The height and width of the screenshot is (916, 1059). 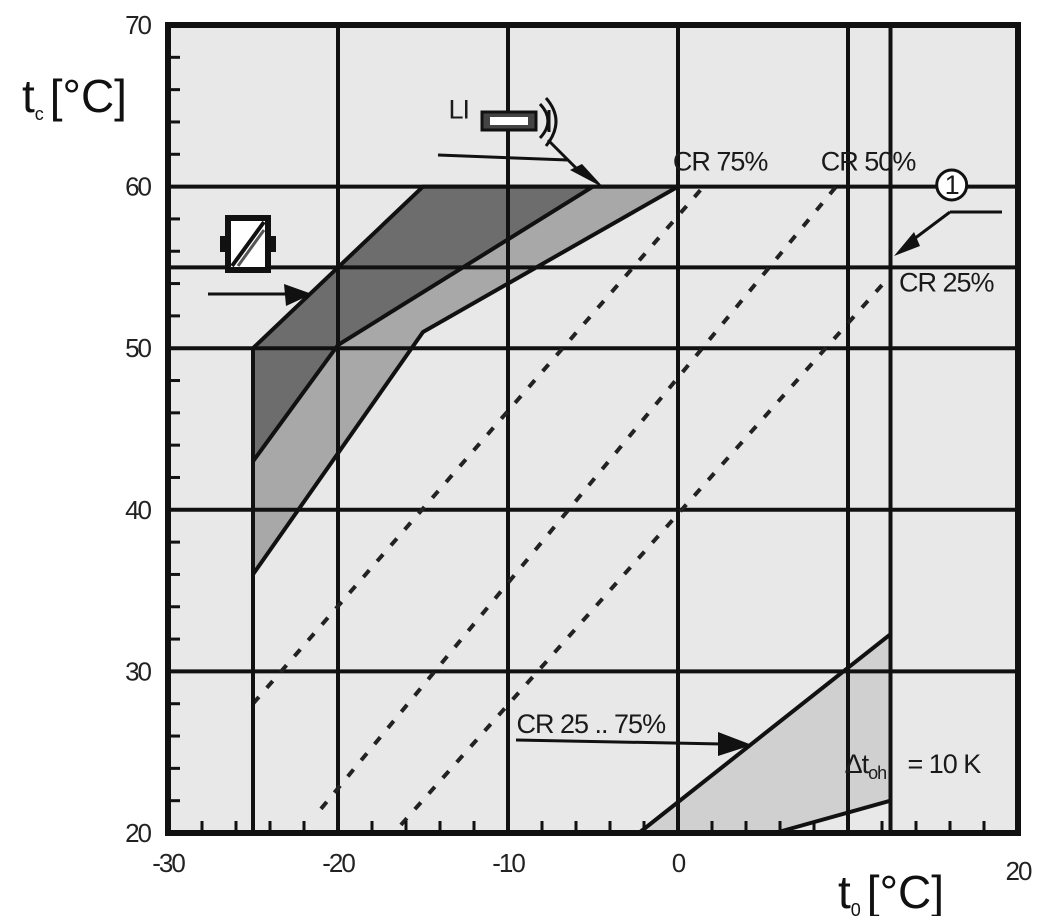 What do you see at coordinates (856, 908) in the screenshot?
I see `x-axis-title-sub: 0` at bounding box center [856, 908].